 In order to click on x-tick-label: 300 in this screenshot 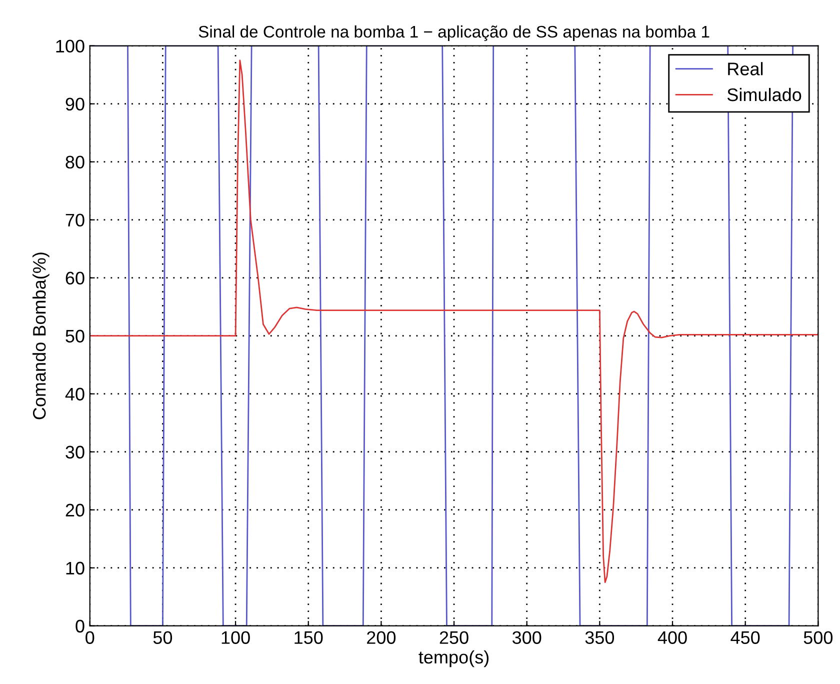, I will do `click(527, 637)`.